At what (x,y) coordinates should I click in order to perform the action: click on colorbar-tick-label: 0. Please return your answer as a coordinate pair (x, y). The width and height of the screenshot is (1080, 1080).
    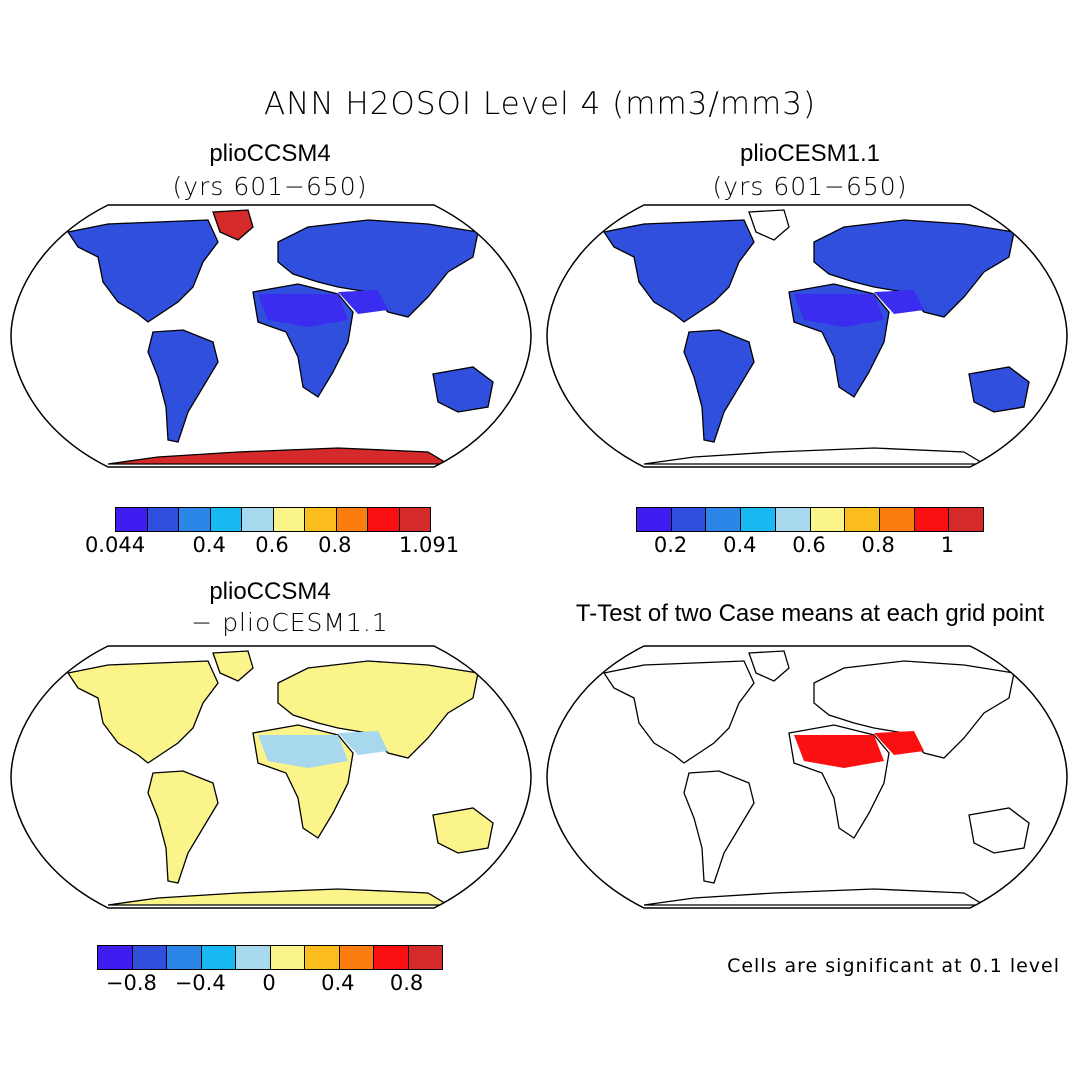
    Looking at the image, I should click on (269, 983).